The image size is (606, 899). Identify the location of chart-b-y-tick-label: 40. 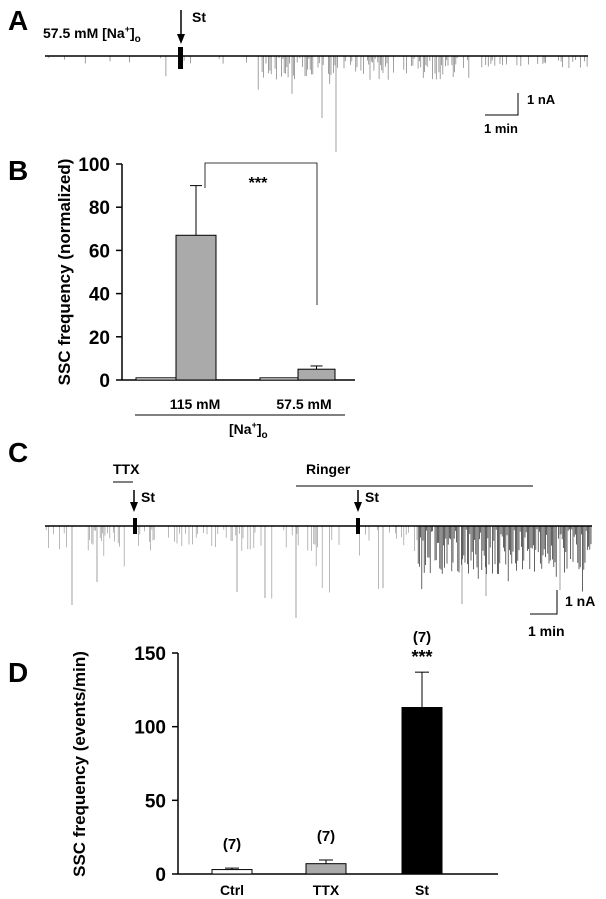
(99, 295).